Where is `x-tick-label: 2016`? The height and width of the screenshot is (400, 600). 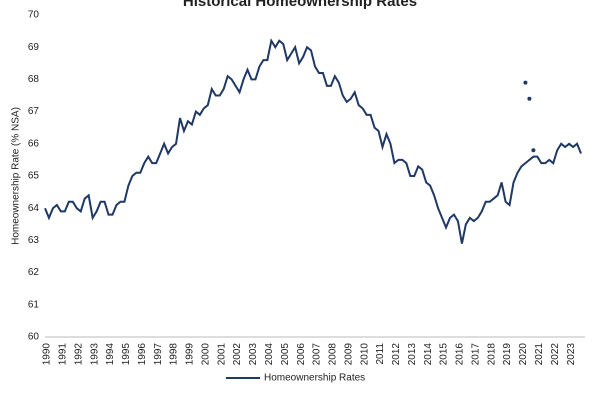 x-tick-label: 2016 is located at coordinates (460, 354).